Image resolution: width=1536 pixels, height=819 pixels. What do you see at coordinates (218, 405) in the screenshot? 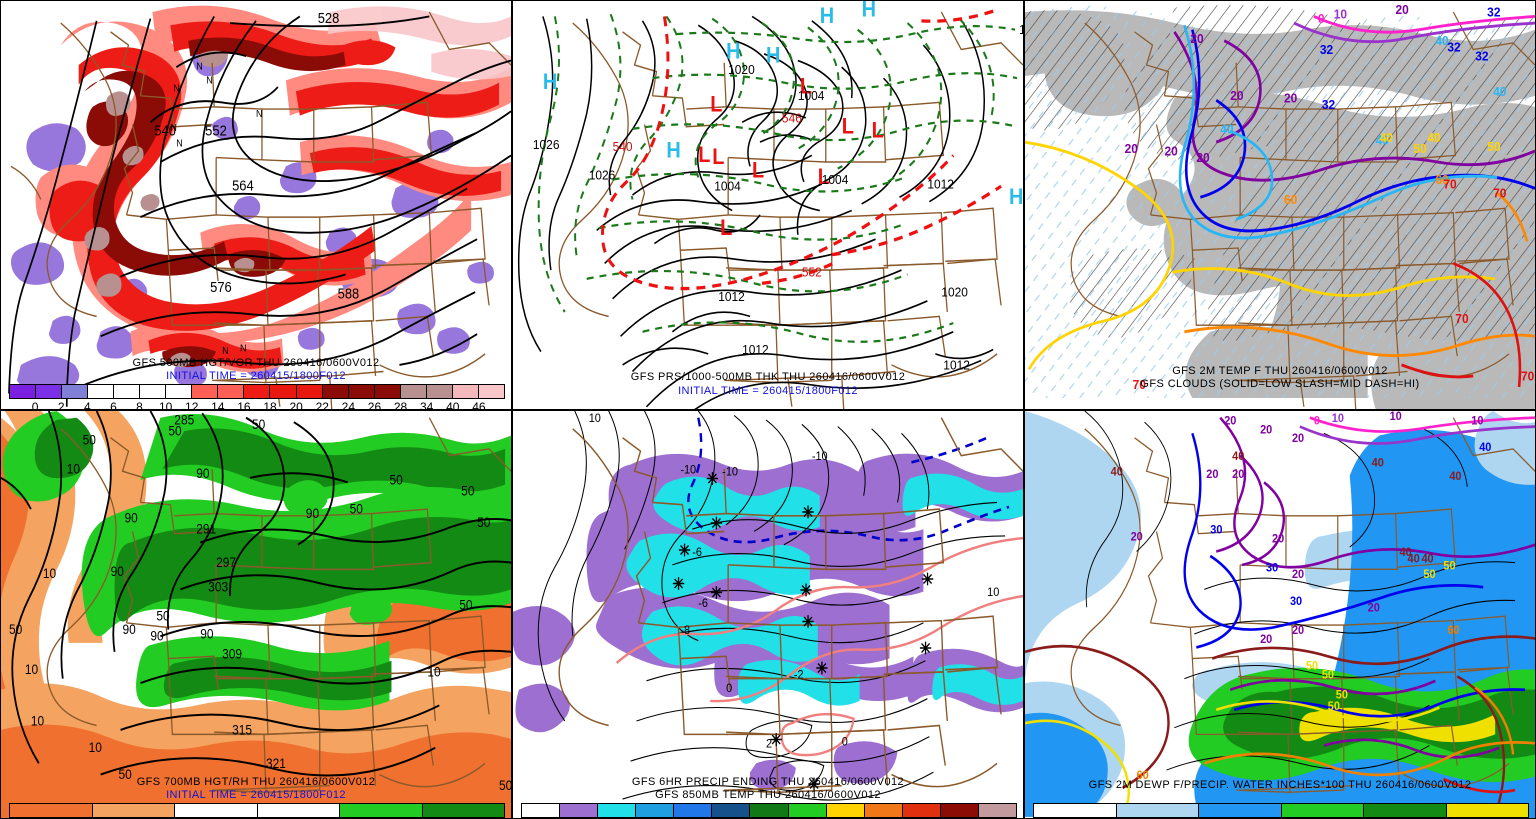
I see `colorbar-tick-label: 14` at bounding box center [218, 405].